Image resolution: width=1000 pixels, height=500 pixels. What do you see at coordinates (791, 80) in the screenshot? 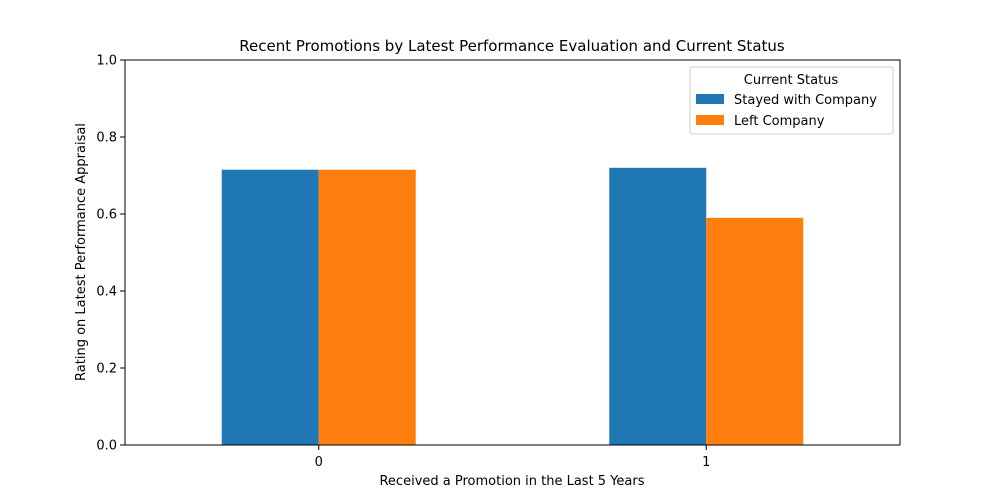
I see `legend-title: Current Status` at bounding box center [791, 80].